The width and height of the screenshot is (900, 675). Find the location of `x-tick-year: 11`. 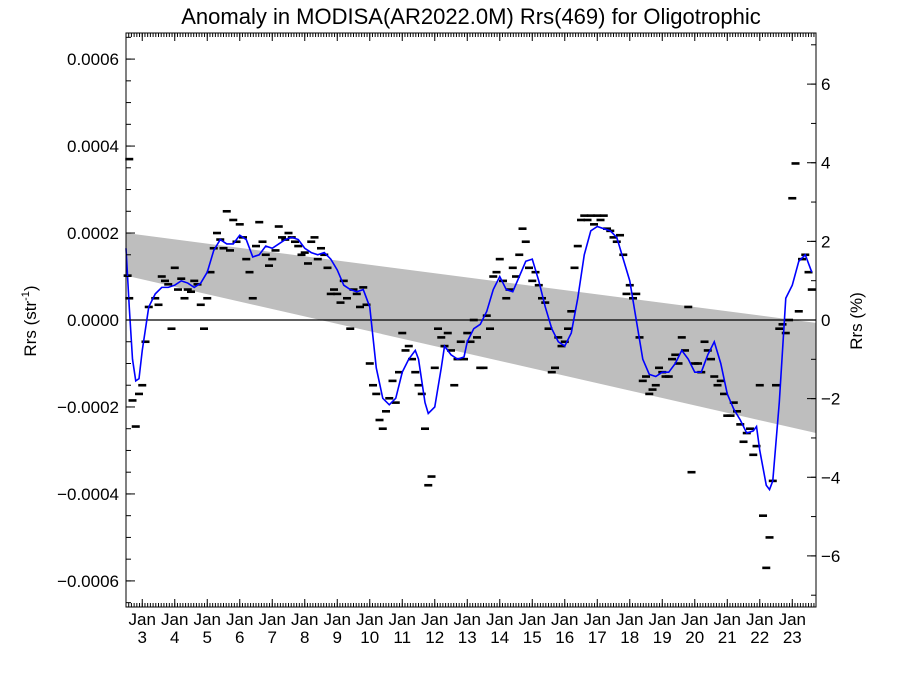

x-tick-year: 11 is located at coordinates (402, 637).